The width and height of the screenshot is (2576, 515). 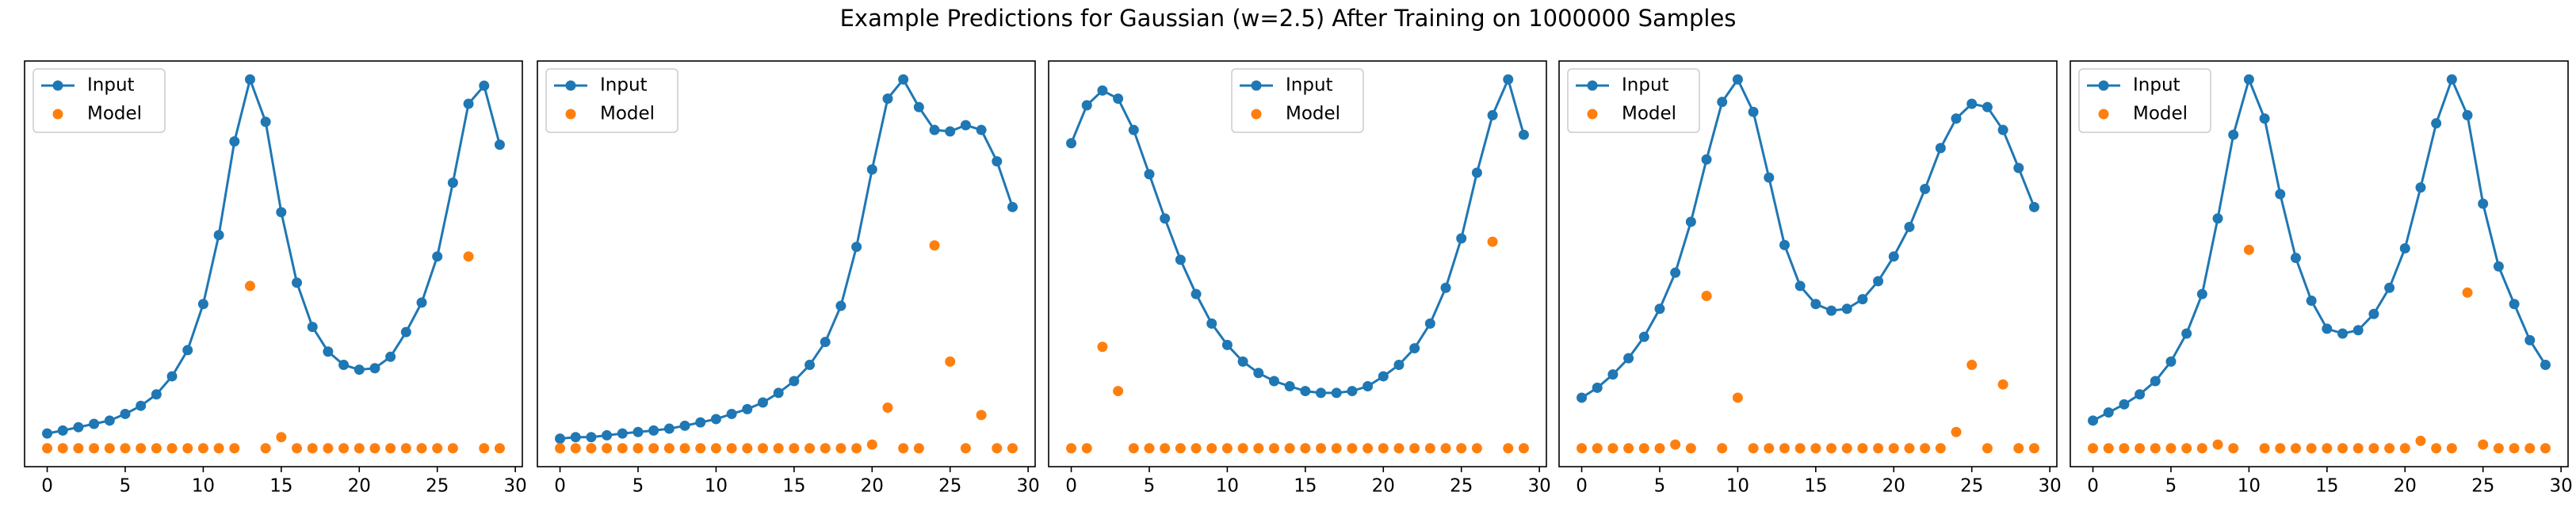 What do you see at coordinates (624, 85) in the screenshot?
I see `legend-label: Input` at bounding box center [624, 85].